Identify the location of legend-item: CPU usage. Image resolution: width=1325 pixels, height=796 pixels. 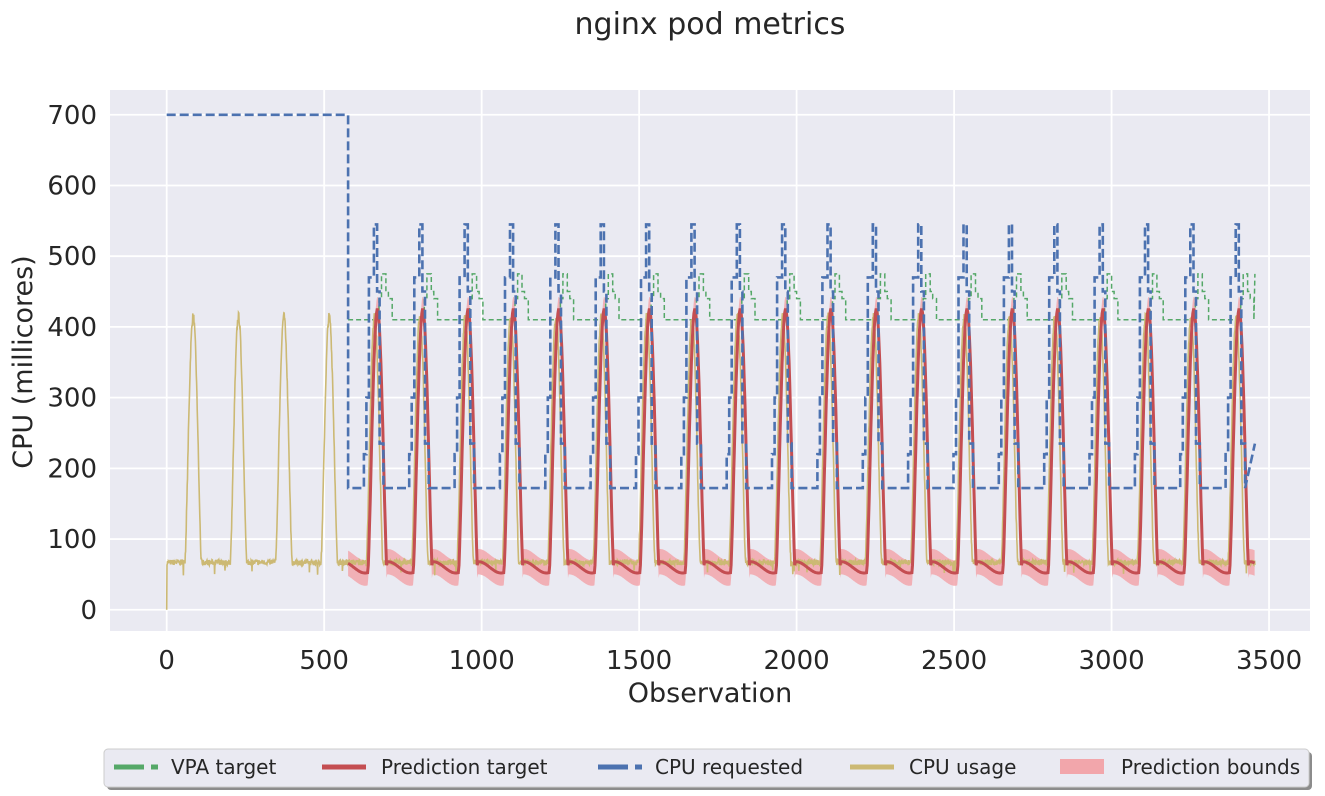
(933, 767).